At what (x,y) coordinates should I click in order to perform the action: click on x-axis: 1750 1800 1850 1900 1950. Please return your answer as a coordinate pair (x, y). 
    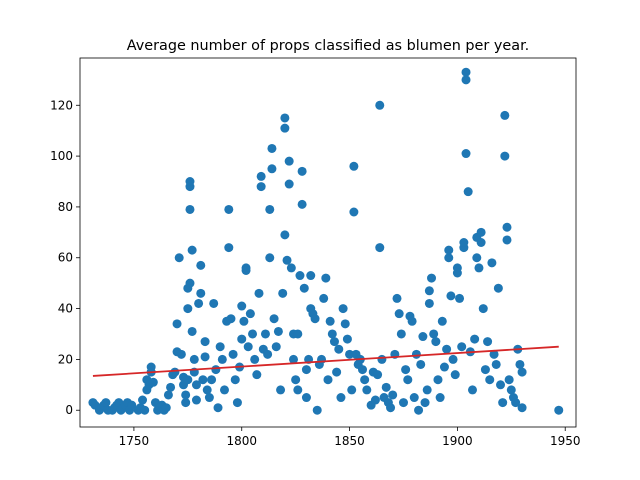
    Looking at the image, I should click on (349, 437).